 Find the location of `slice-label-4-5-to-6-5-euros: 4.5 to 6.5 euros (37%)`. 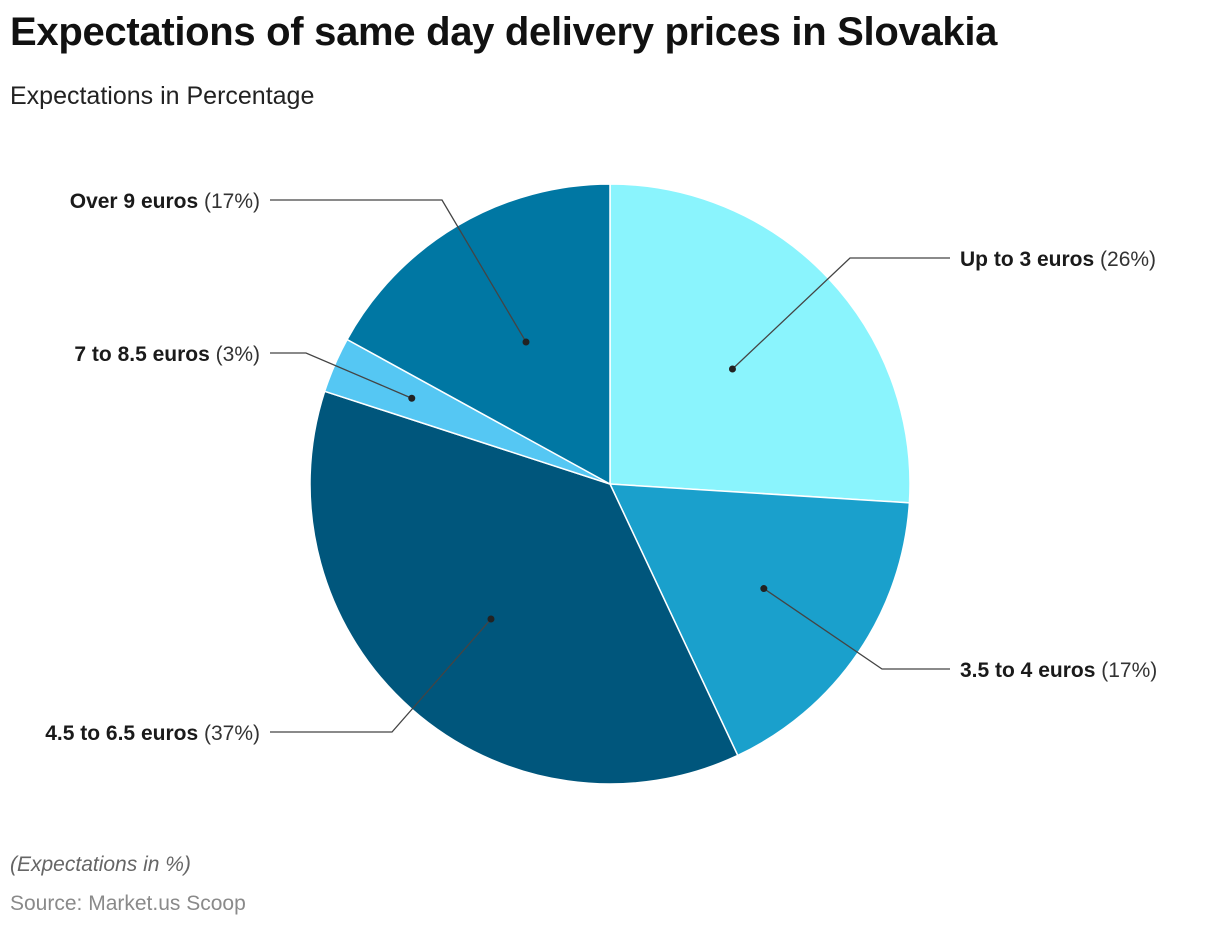

slice-label-4-5-to-6-5-euros: 4.5 to 6.5 euros (37%) is located at coordinates (152, 733).